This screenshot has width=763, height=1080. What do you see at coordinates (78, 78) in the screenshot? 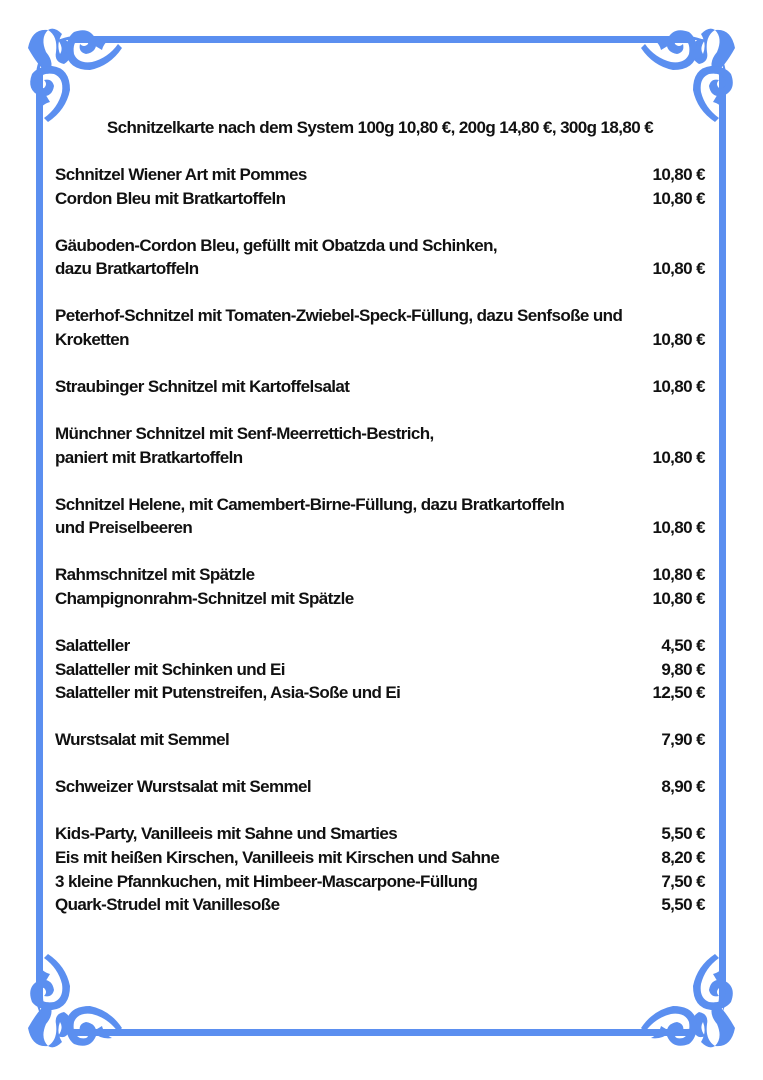
I see `corner-ornament-top-left` at bounding box center [78, 78].